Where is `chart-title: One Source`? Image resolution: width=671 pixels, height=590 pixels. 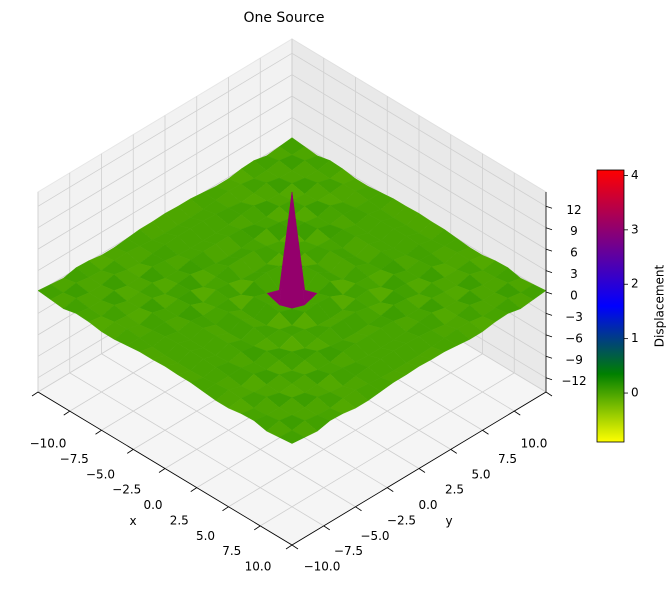 chart-title: One Source is located at coordinates (283, 18).